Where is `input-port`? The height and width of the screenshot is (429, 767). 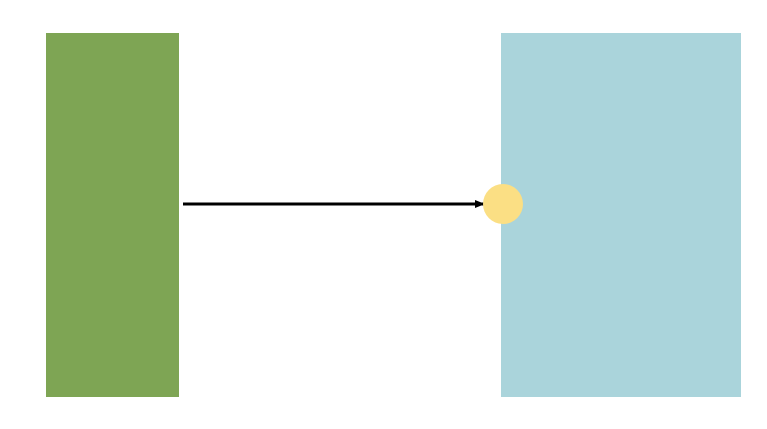 input-port is located at coordinates (503, 204).